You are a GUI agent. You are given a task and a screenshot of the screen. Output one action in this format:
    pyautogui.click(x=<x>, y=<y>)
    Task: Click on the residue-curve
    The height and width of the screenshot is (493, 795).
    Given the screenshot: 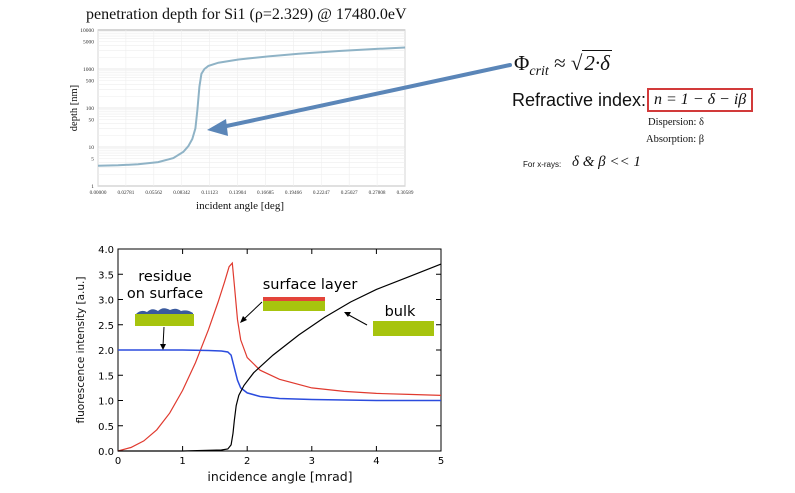 What is the action you would take?
    pyautogui.click(x=279, y=375)
    